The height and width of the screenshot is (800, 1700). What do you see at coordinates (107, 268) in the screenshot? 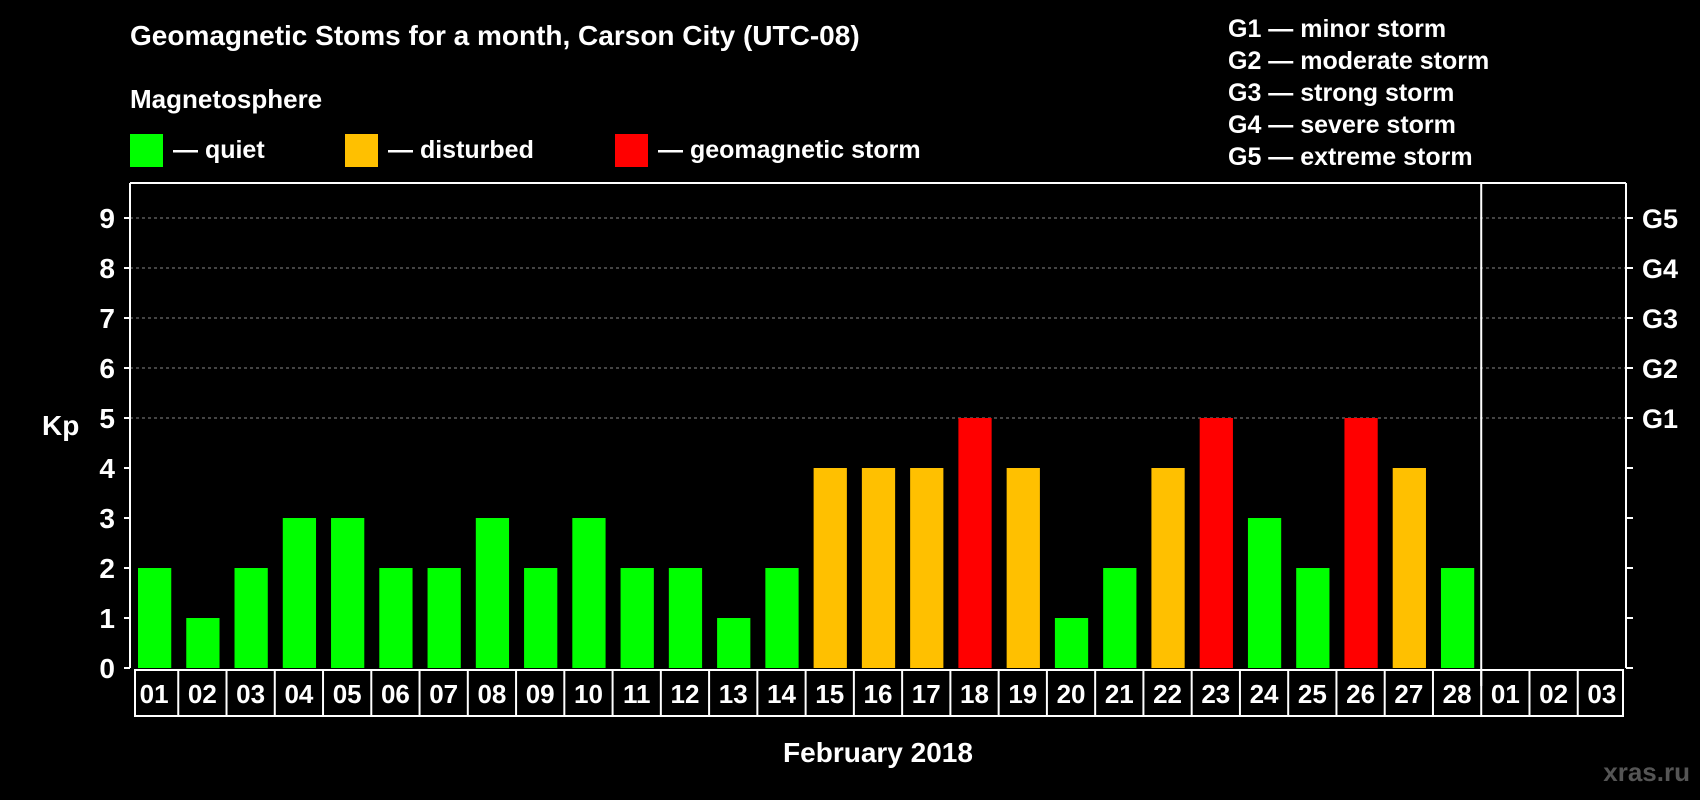
I see `y-tick-label: 8` at bounding box center [107, 268].